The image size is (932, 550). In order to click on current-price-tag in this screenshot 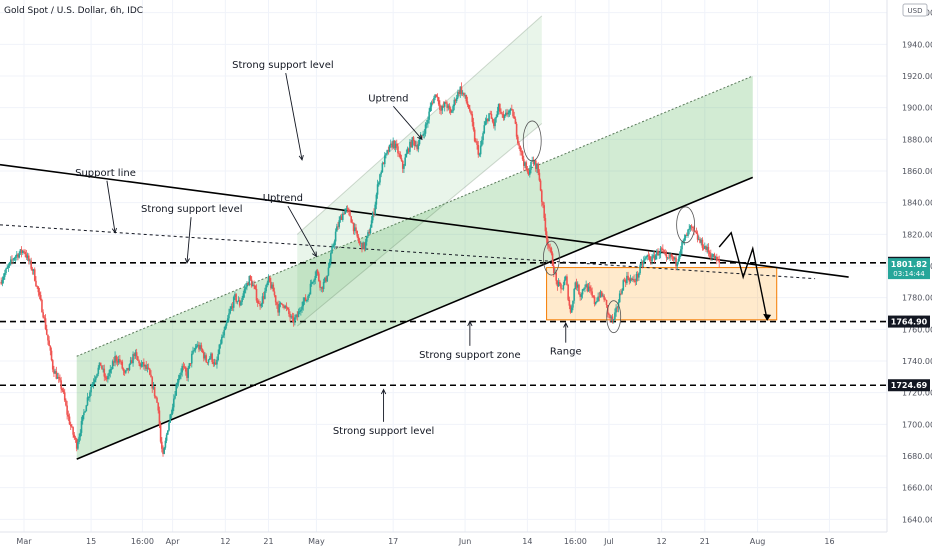, I will do `click(909, 269)`.